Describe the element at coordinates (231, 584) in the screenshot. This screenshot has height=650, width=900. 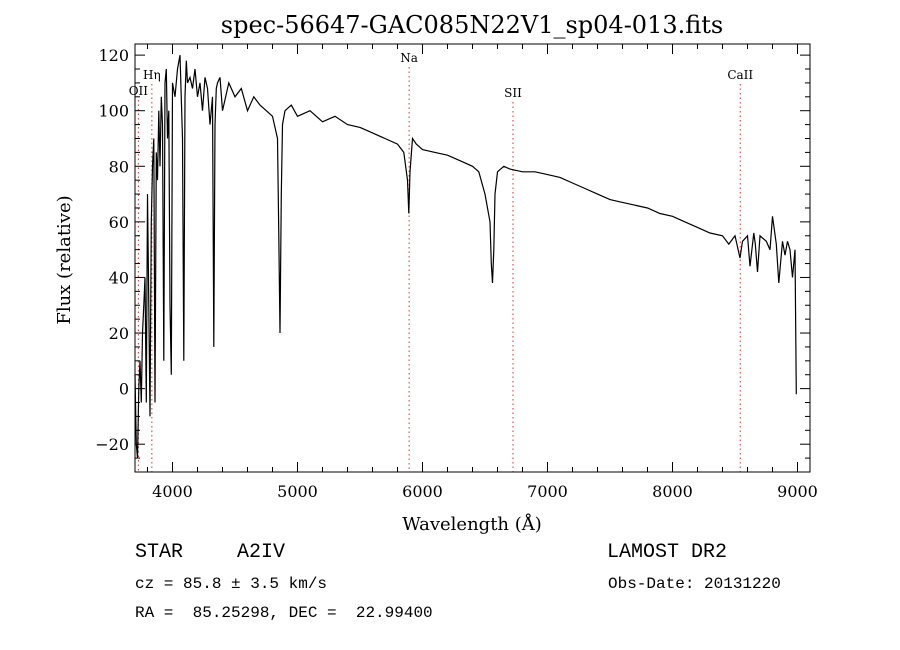
I see `redshift-line: cz = 85.8 ± 3.5 km/s` at that location.